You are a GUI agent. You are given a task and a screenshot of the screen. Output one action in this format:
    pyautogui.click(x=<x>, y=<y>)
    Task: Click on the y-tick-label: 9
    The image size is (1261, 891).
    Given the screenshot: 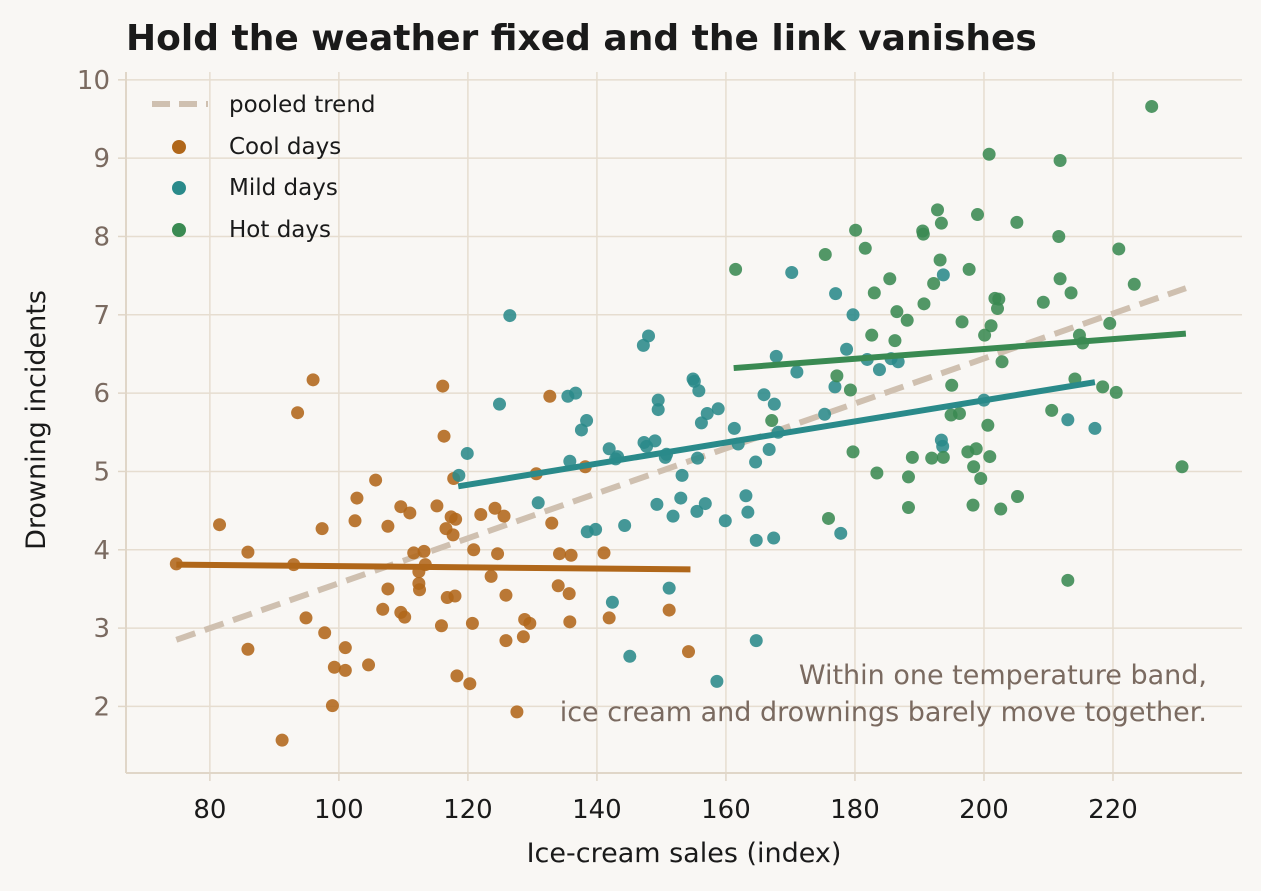 What is the action you would take?
    pyautogui.click(x=101, y=159)
    